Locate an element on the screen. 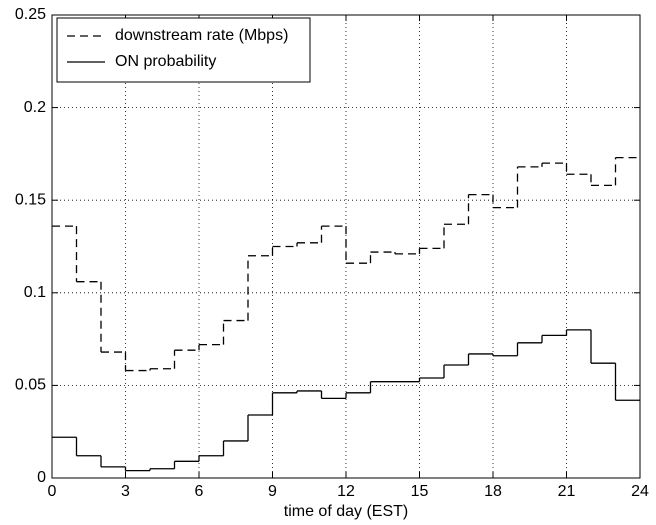 The height and width of the screenshot is (525, 656). y-tick-label: 0.25 is located at coordinates (30, 14).